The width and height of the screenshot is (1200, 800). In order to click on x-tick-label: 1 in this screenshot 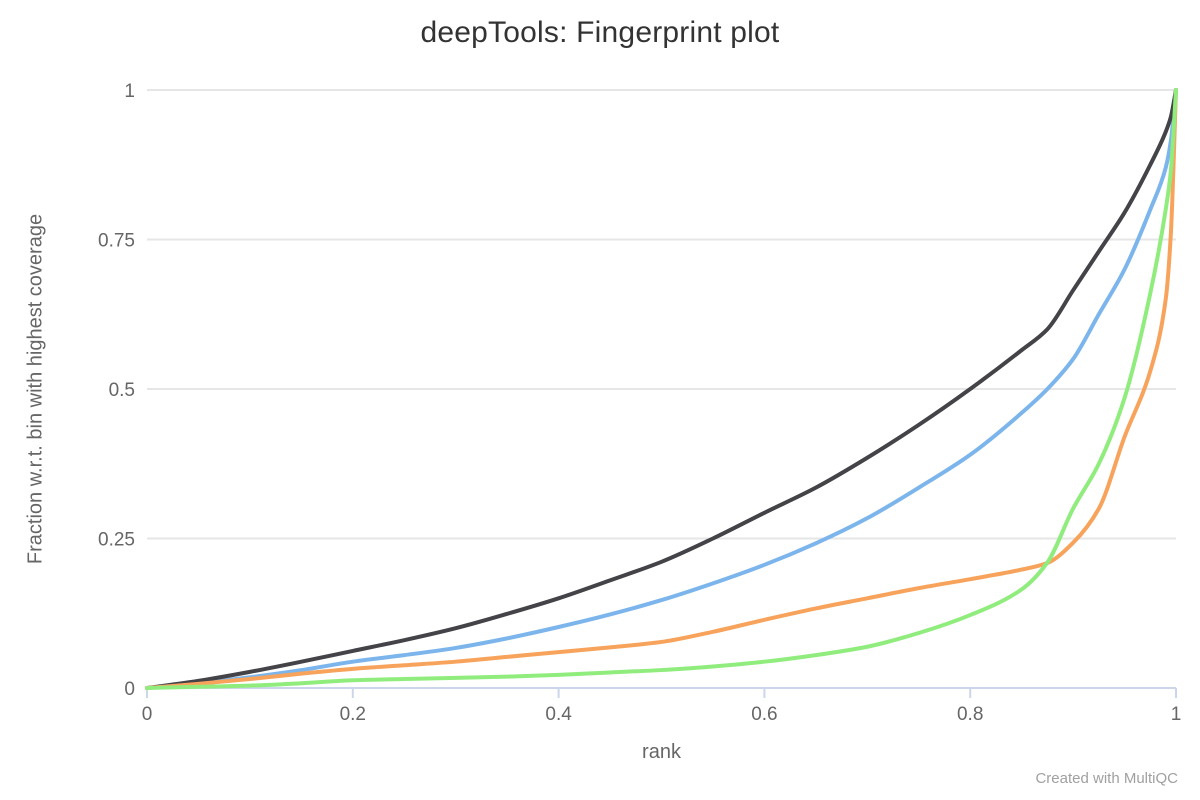, I will do `click(1176, 714)`.